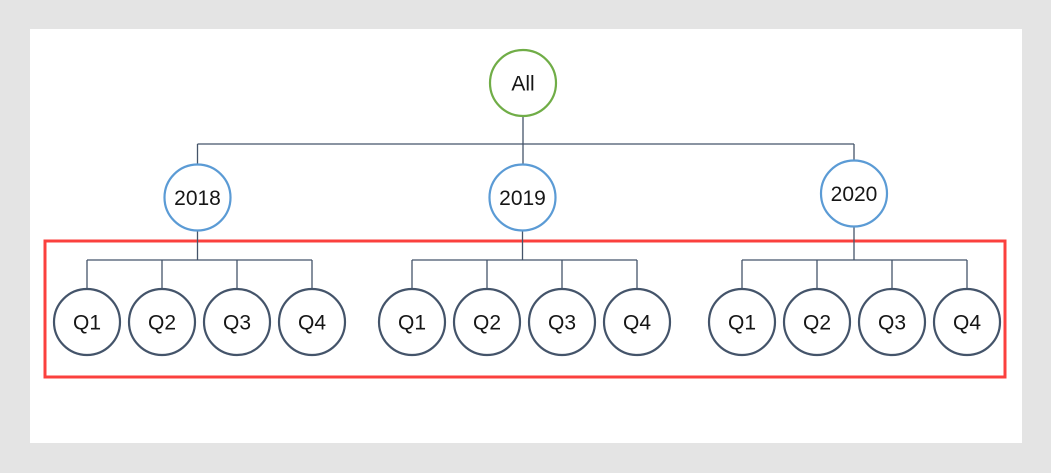 This screenshot has width=1051, height=473. I want to click on node-2019-circle, so click(522, 197).